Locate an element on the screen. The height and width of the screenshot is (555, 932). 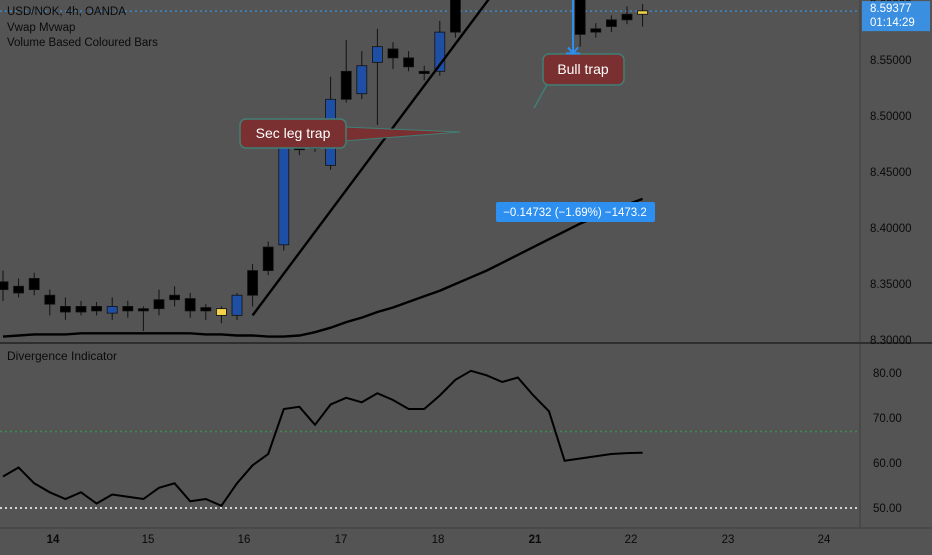
volume-bars-indicator-legend: Volume Based Coloured Bars is located at coordinates (82, 43).